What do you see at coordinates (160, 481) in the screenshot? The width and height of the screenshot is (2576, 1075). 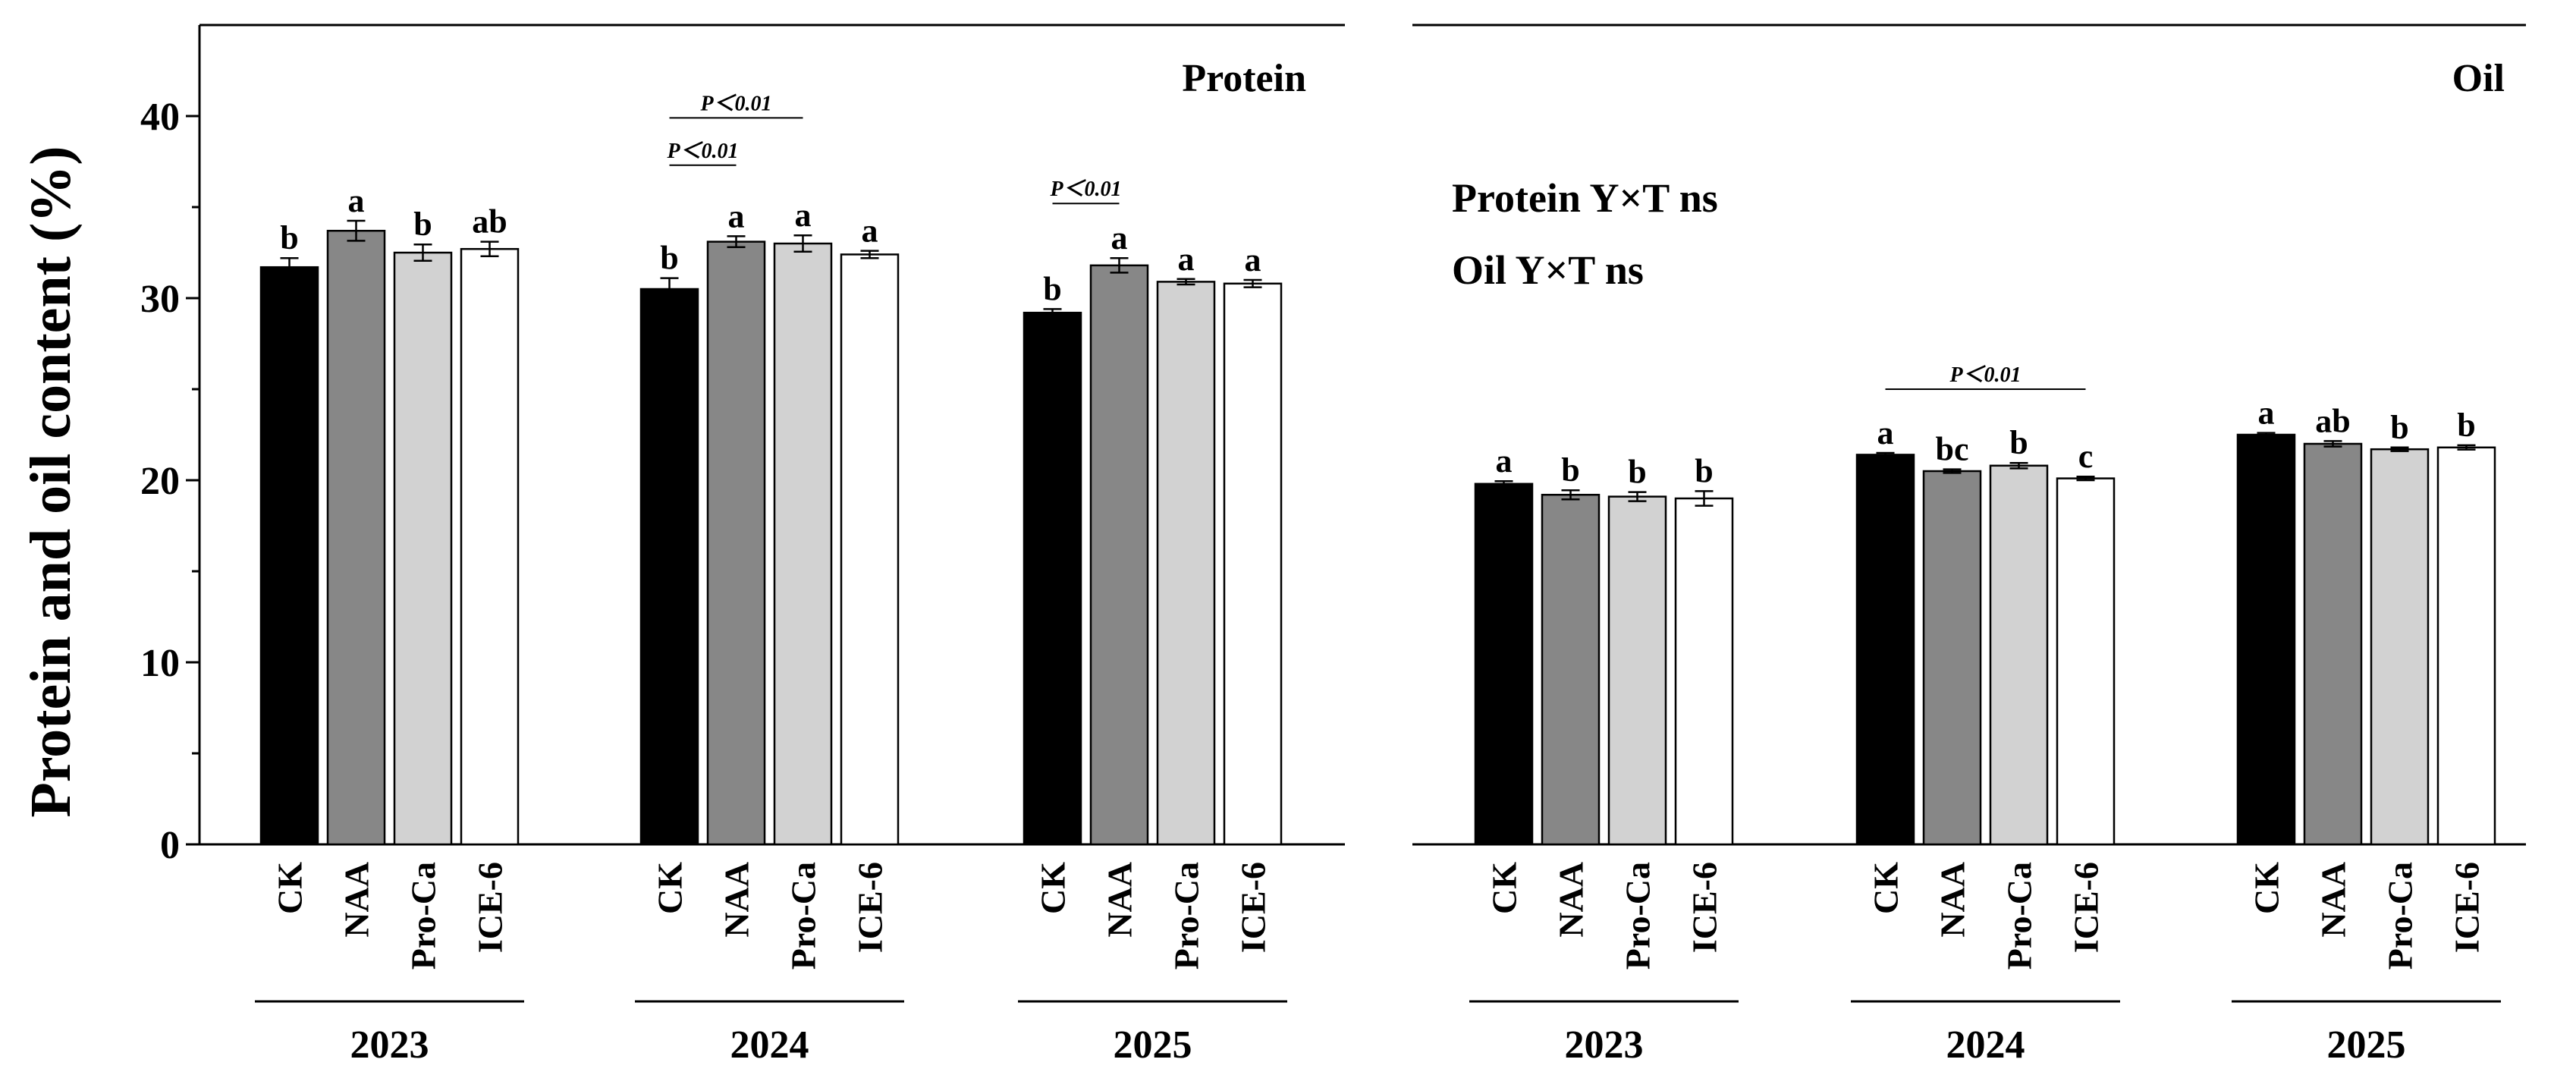 I see `y-tick-label: 20` at bounding box center [160, 481].